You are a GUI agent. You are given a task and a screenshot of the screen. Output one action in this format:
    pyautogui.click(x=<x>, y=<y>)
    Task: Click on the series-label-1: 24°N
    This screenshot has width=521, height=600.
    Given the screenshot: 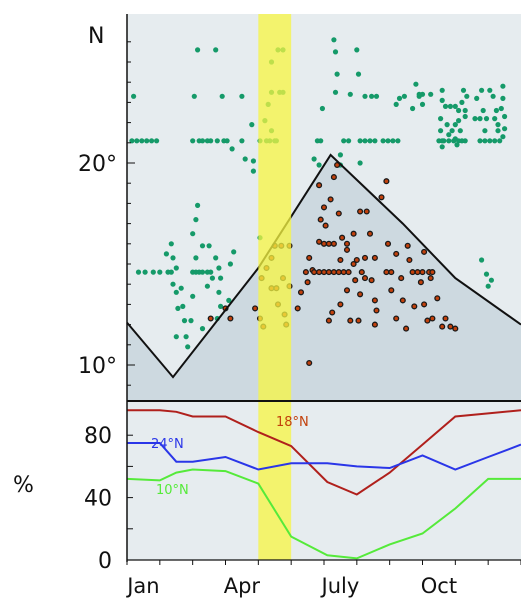 What is the action you would take?
    pyautogui.click(x=167, y=444)
    